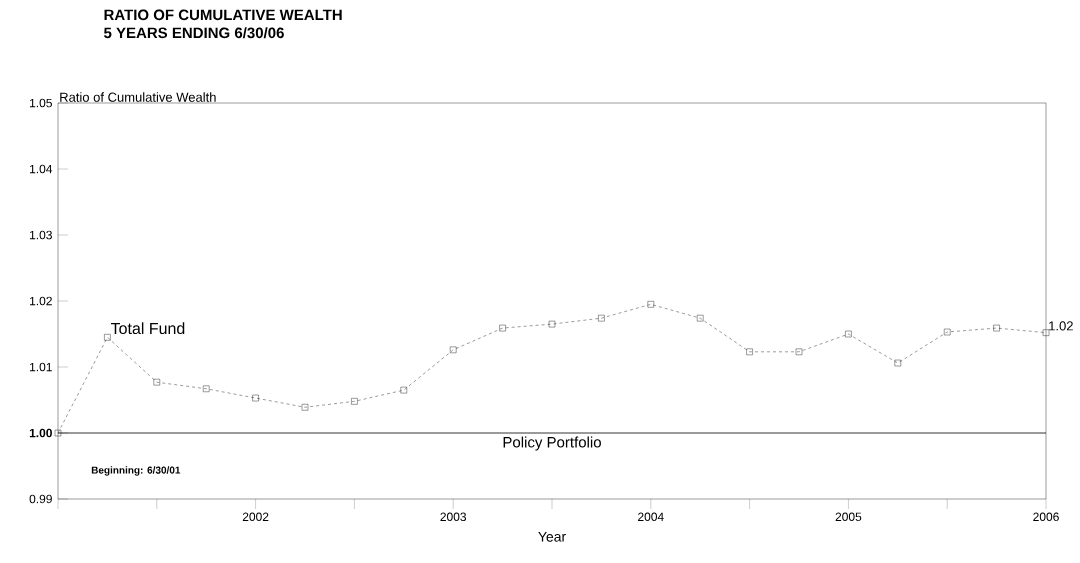 The width and height of the screenshot is (1080, 563). What do you see at coordinates (193, 33) in the screenshot?
I see `chart-subtitle: 5 YEARS ENDING 6/30/06` at bounding box center [193, 33].